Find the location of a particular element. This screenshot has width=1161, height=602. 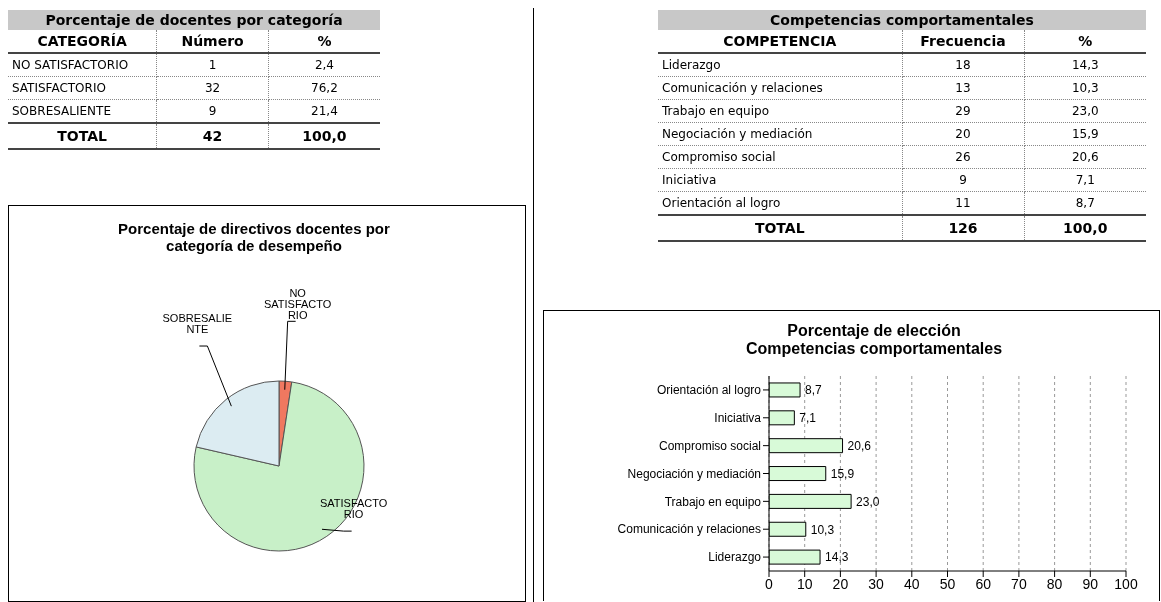

x-tick-label: 80 is located at coordinates (1054, 583).